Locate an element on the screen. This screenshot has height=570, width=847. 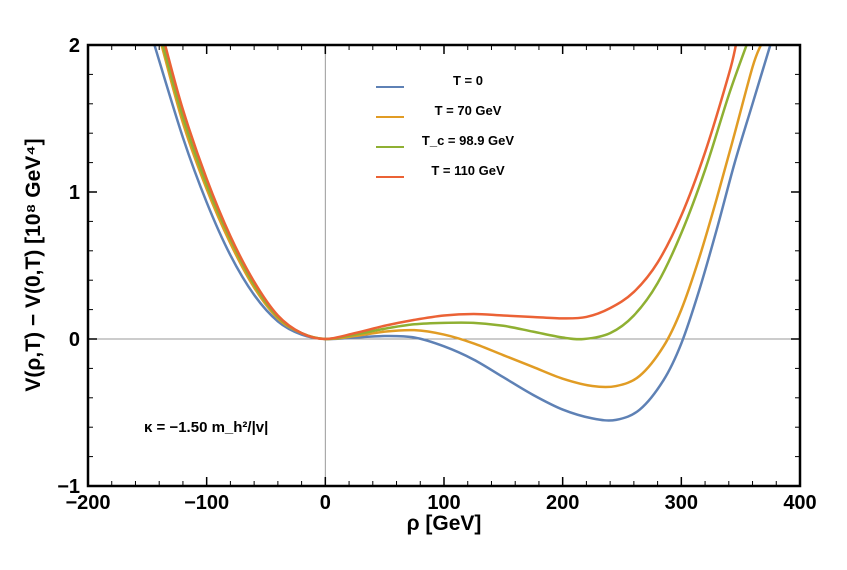
x-axis-title: ρ [GeV] is located at coordinates (444, 523).